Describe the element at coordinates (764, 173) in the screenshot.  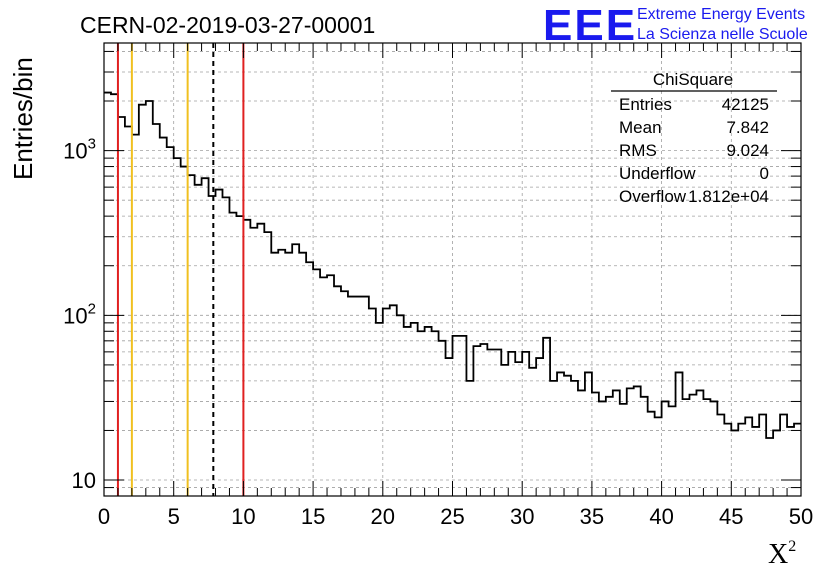
I see `stats-value-underflow: 0` at that location.